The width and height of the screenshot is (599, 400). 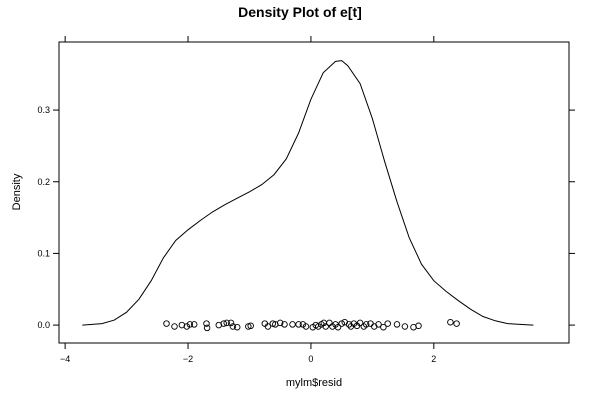 What do you see at coordinates (310, 359) in the screenshot?
I see `x-tick-label: 0` at bounding box center [310, 359].